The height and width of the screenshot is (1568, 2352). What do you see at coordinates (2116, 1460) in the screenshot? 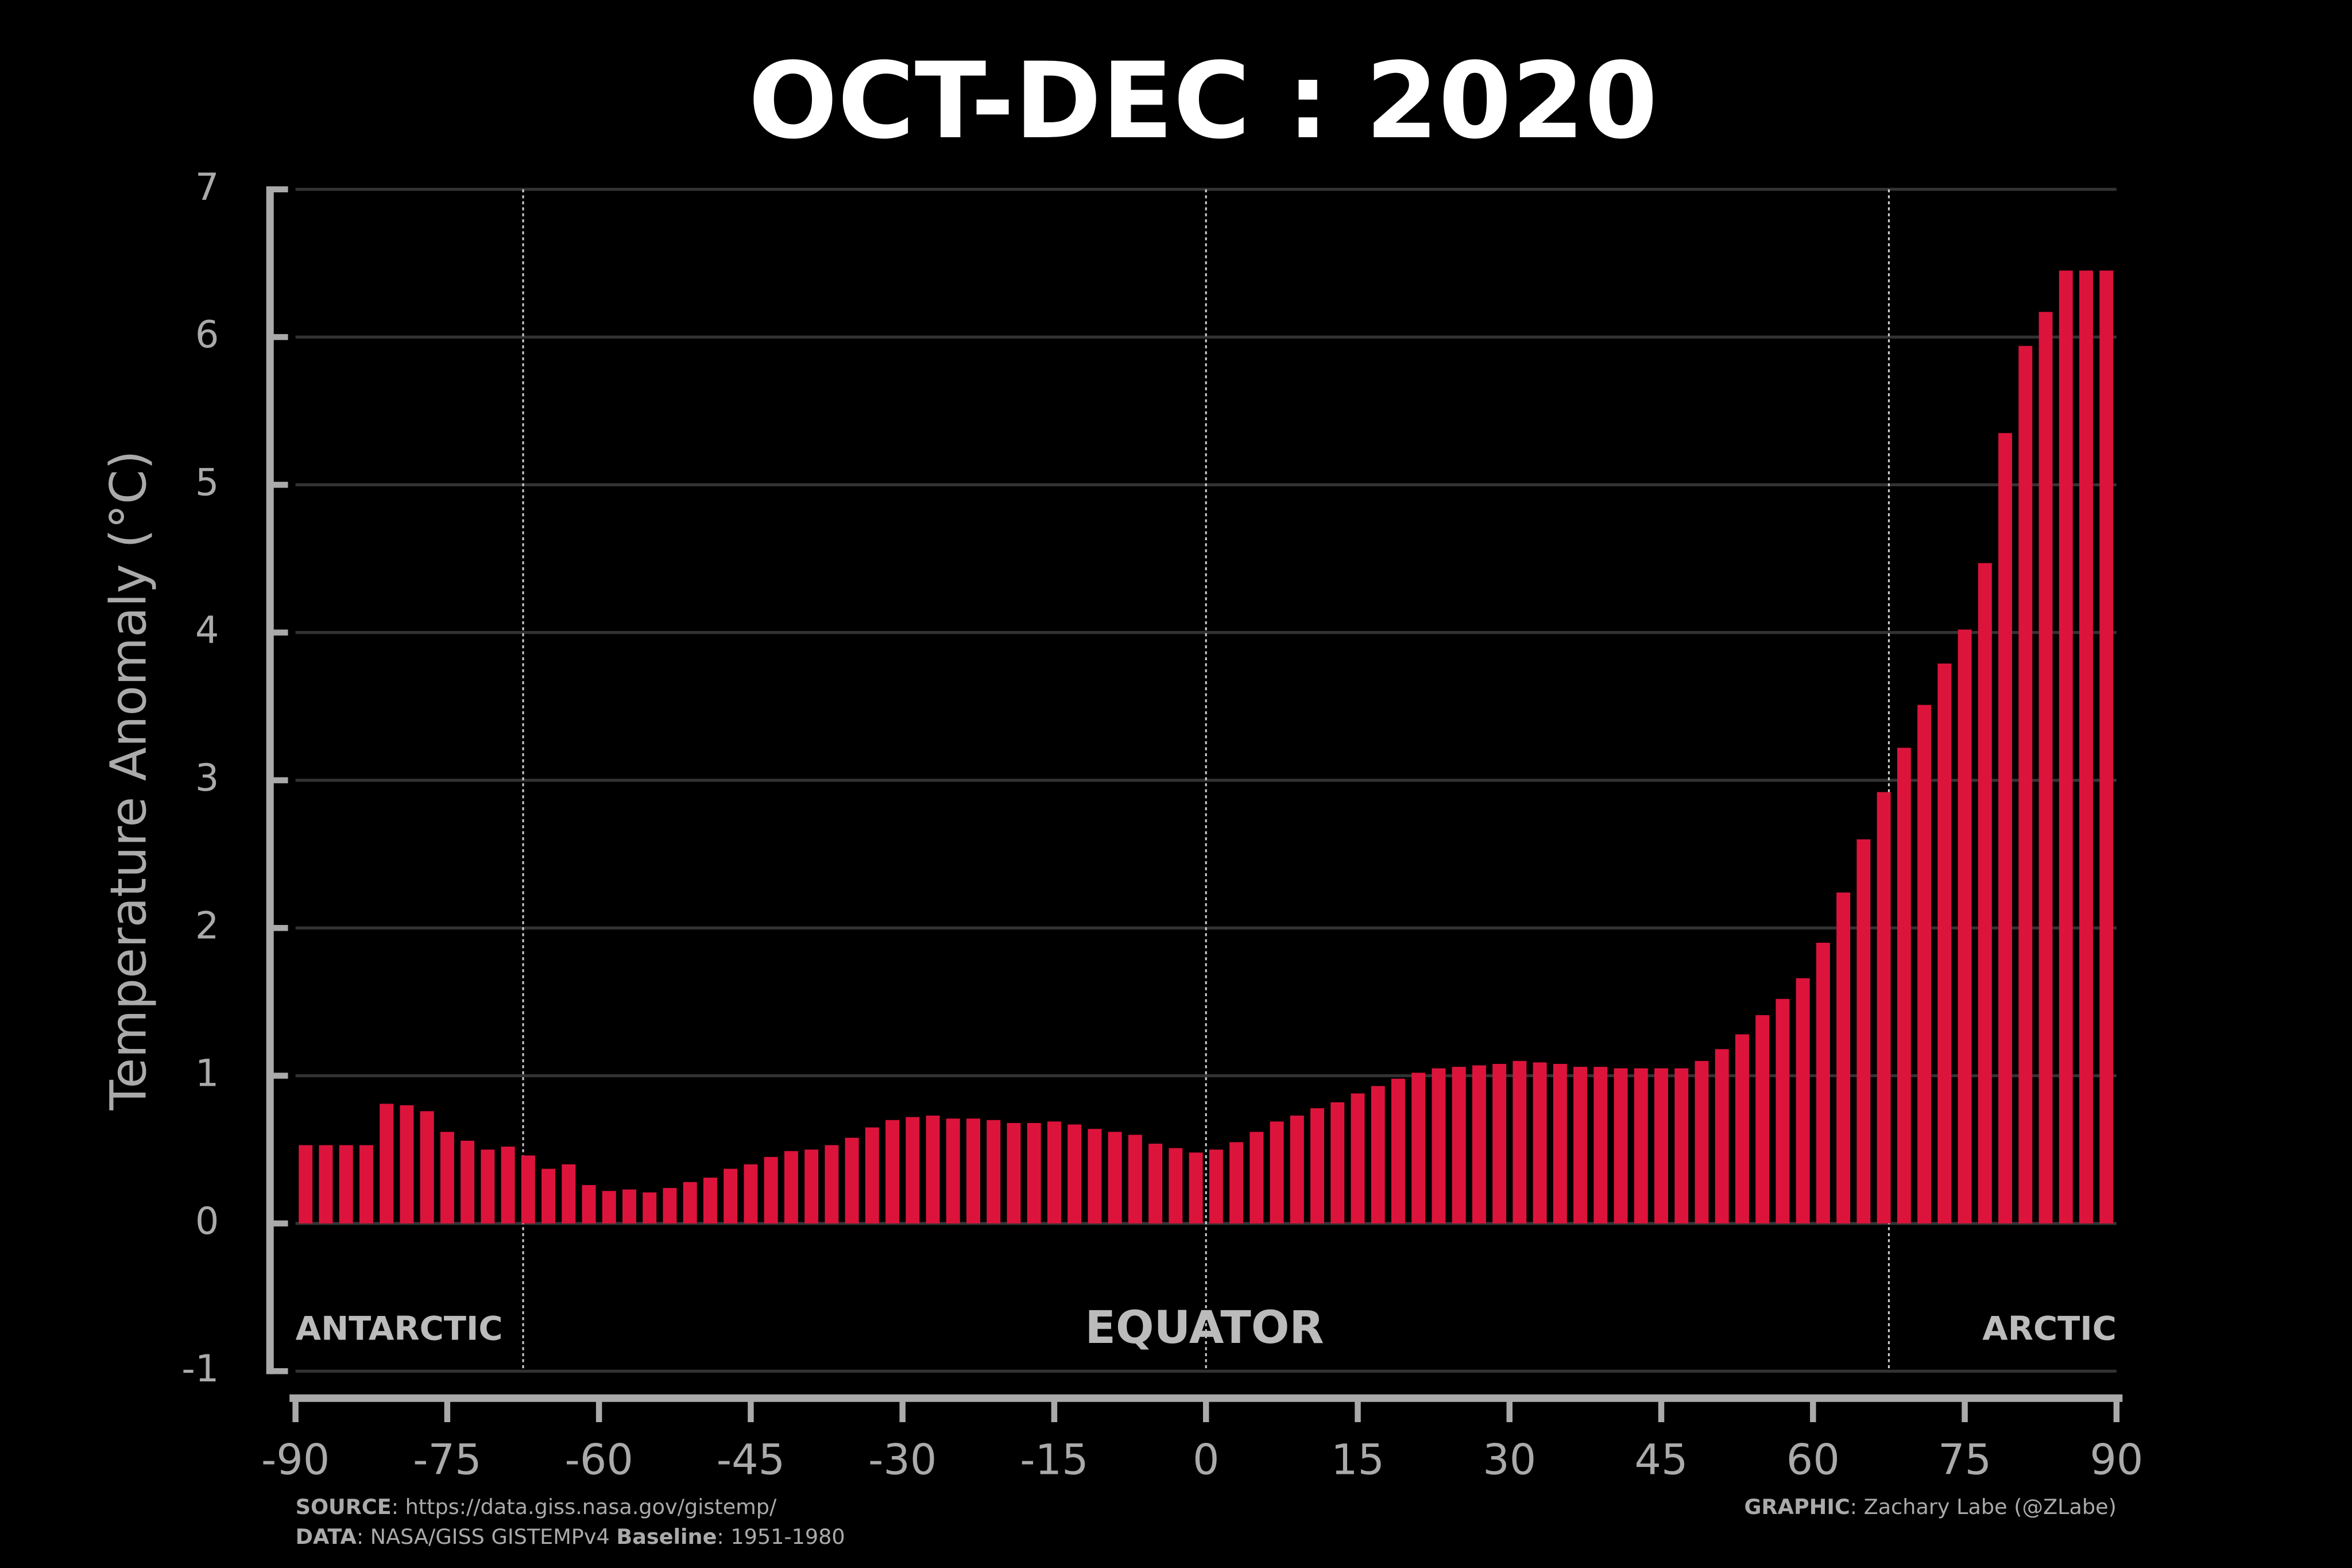
I see `x-tick-label: 90` at bounding box center [2116, 1460].